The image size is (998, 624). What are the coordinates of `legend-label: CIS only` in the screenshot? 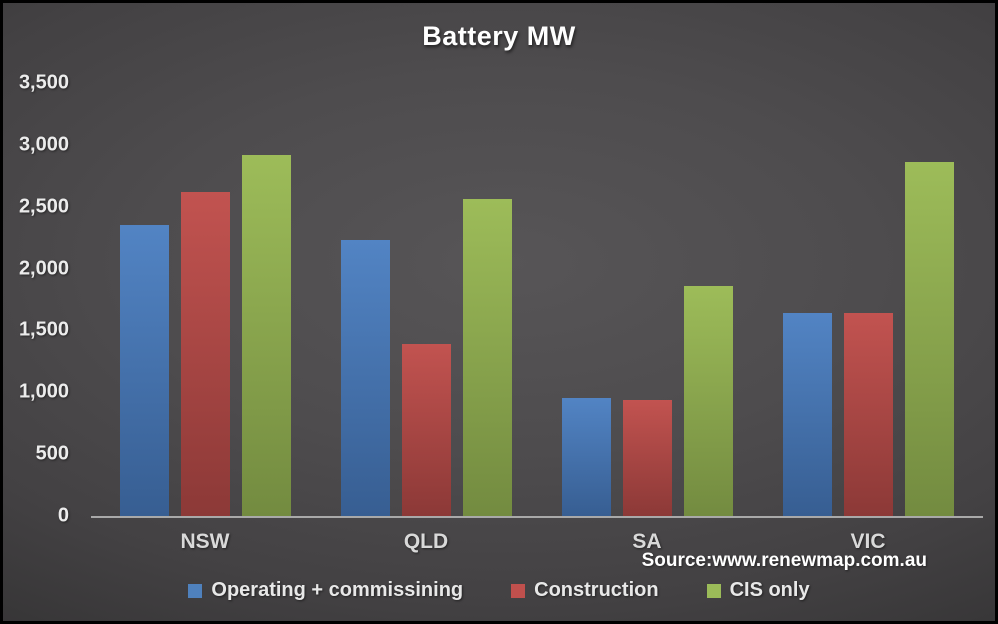 It's located at (769, 590).